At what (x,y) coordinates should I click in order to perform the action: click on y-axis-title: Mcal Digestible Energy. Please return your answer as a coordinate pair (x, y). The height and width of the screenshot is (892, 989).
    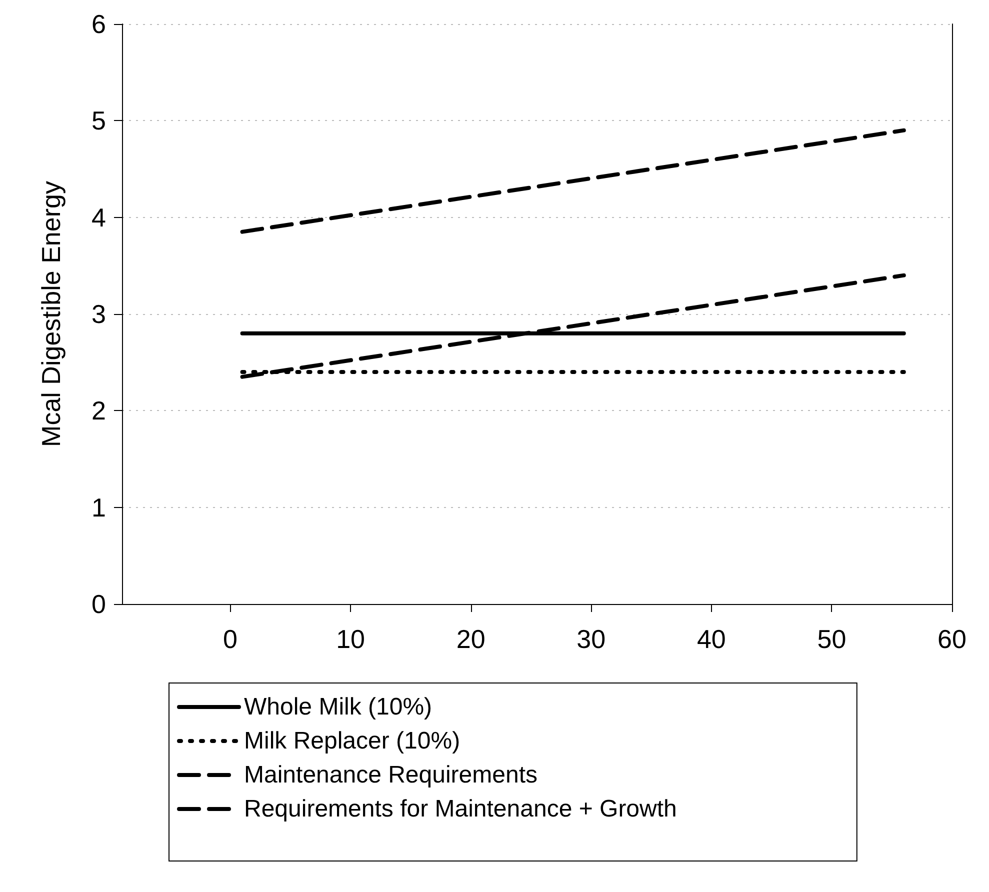
    Looking at the image, I should click on (51, 314).